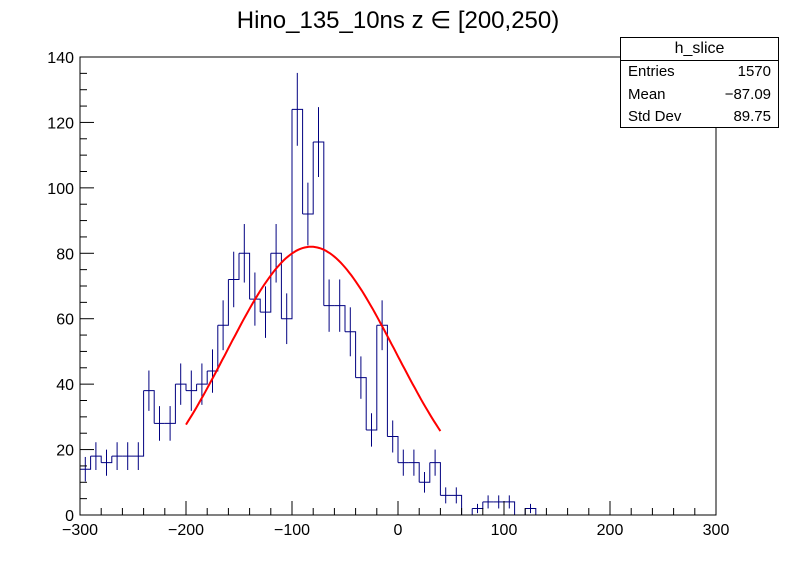  I want to click on y-tick-label: 40, so click(65, 385).